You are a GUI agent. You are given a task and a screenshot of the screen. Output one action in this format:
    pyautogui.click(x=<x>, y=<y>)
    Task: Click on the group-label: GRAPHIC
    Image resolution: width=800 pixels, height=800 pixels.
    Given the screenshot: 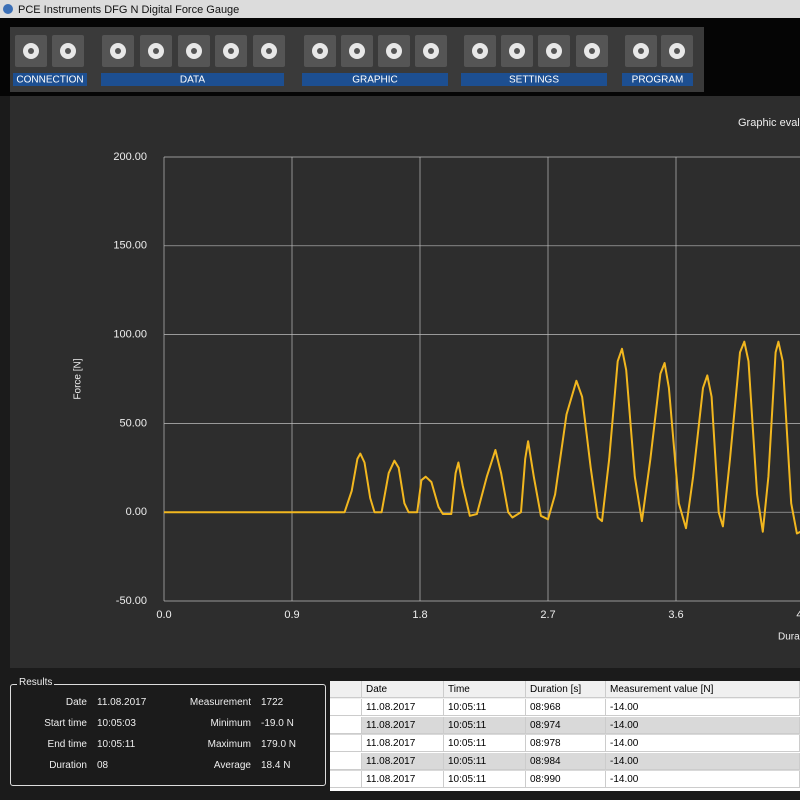 What is the action you would take?
    pyautogui.click(x=375, y=80)
    